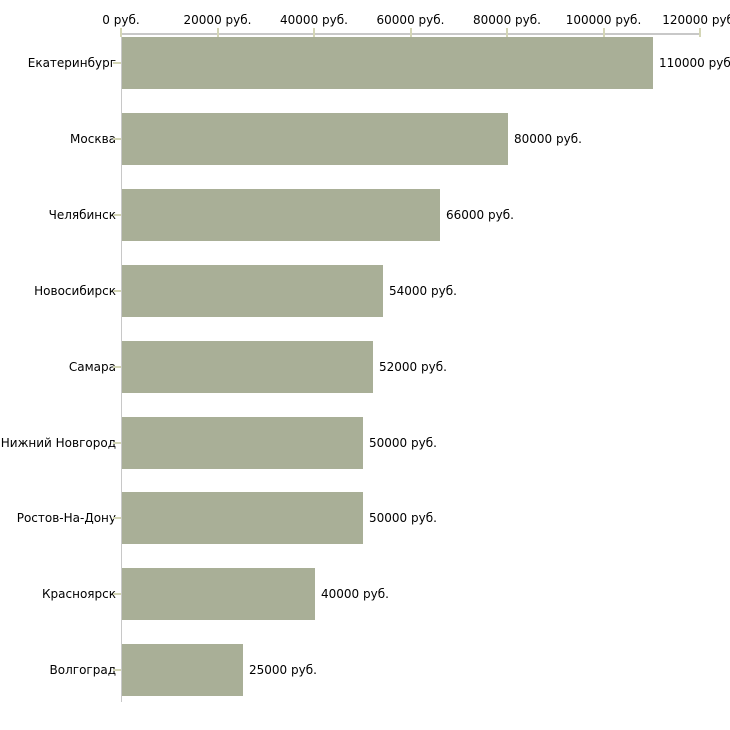 The width and height of the screenshot is (730, 730). What do you see at coordinates (548, 138) in the screenshot?
I see `value-label: 80000 руб.` at bounding box center [548, 138].